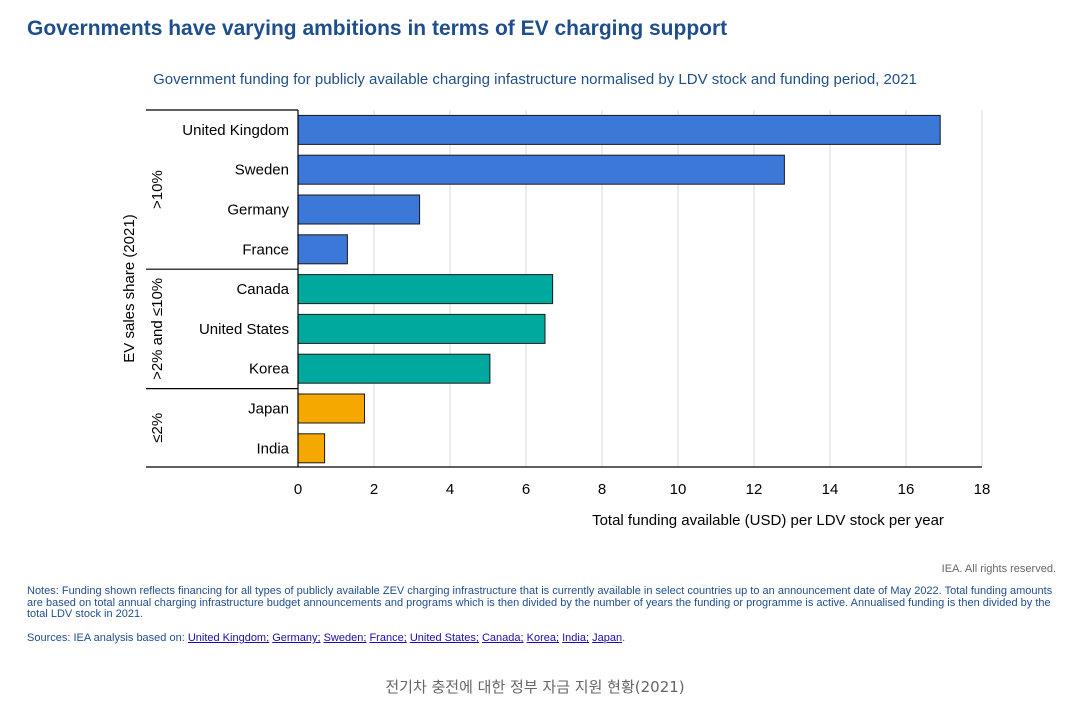 The width and height of the screenshot is (1070, 712). Describe the element at coordinates (157, 189) in the screenshot. I see `group-label-0: >10%` at that location.